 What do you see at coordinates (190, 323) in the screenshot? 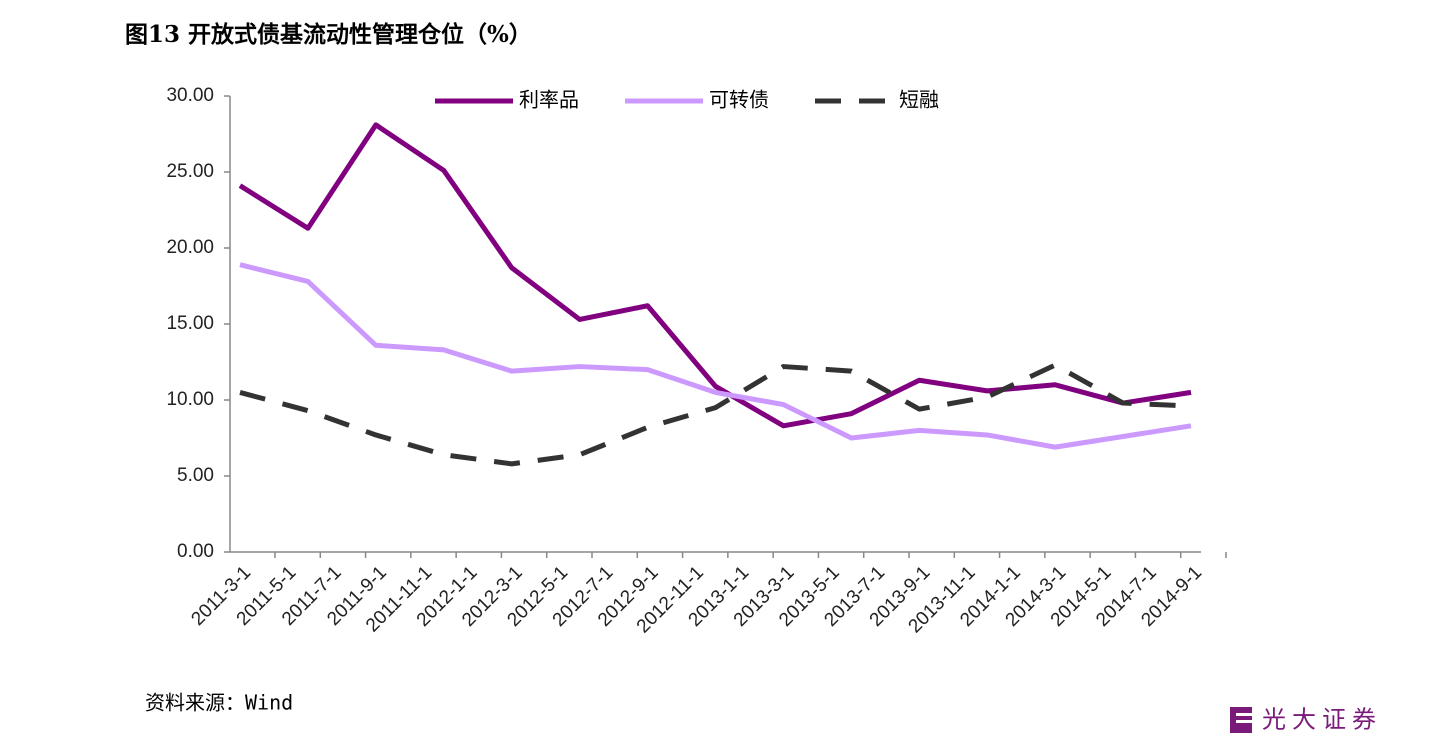
I see `y-tick-label: 15.00` at bounding box center [190, 323].